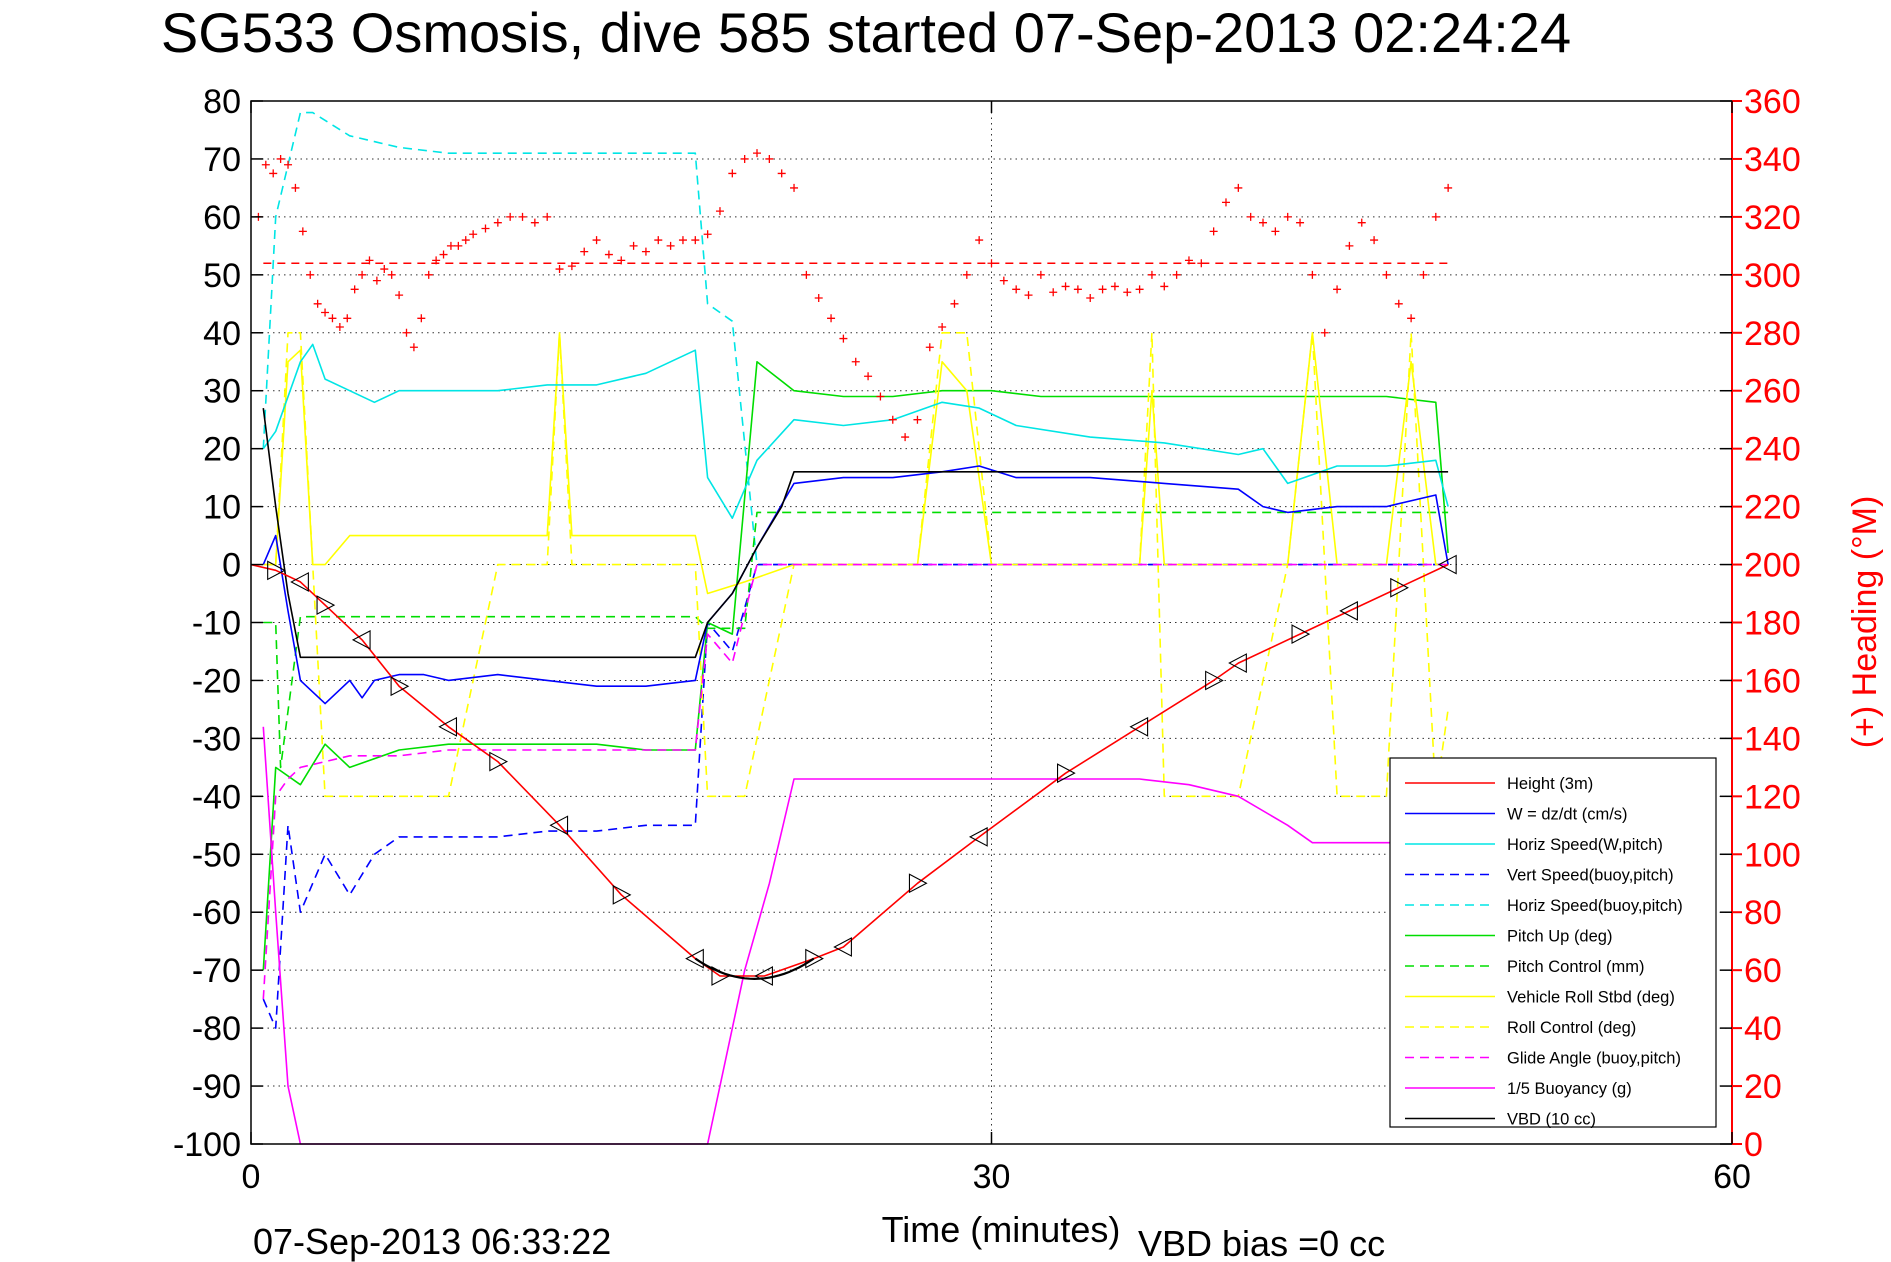 This screenshot has height=1262, width=1891. Describe the element at coordinates (216, 913) in the screenshot. I see `left-tick-label: -60` at that location.